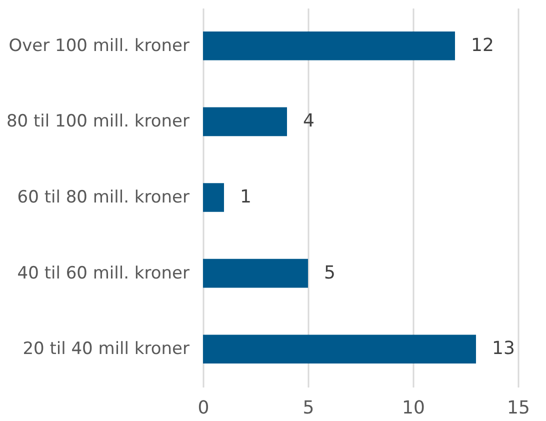  I want to click on data-label: 4, so click(308, 121).